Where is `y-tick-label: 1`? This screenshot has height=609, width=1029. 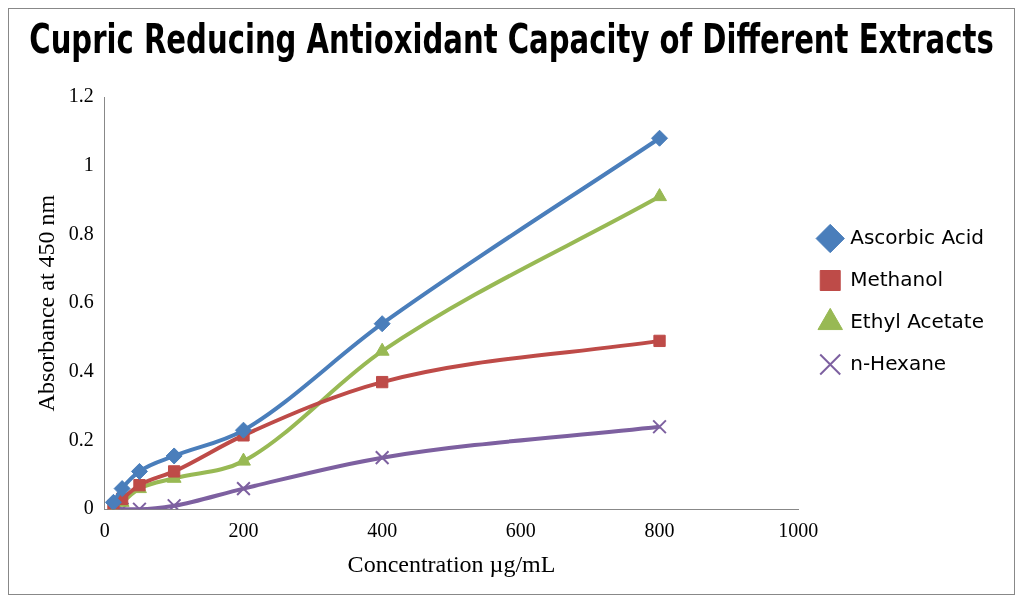
y-tick-label: 1 is located at coordinates (88, 163).